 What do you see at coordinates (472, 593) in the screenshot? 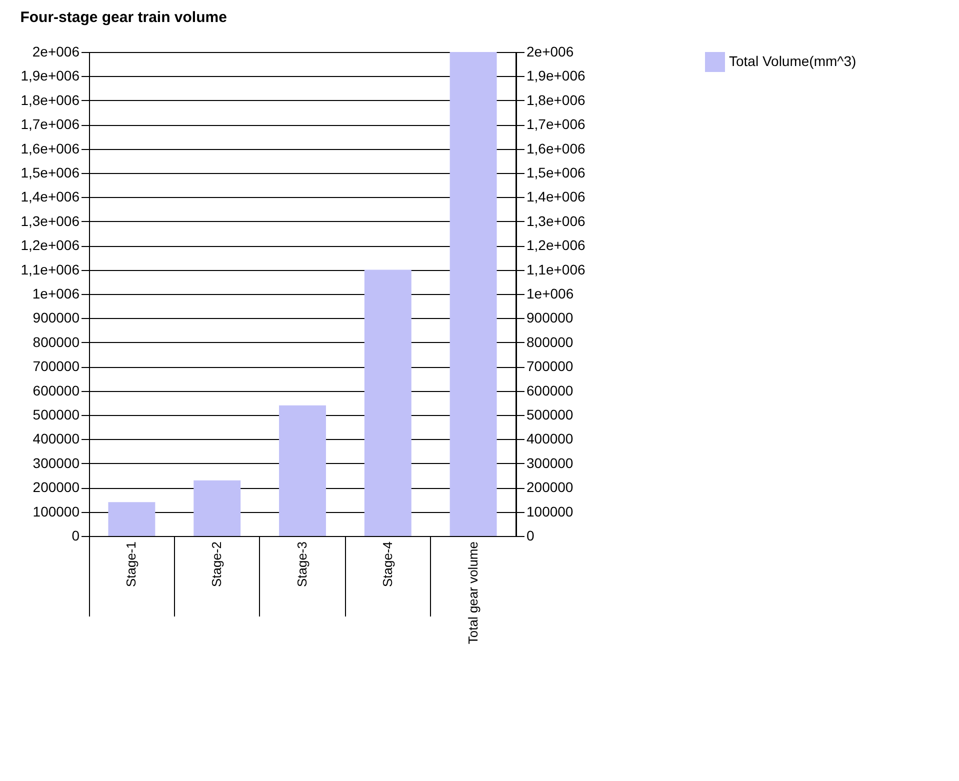
I see `x-tick-label: Total gear volume` at bounding box center [472, 593].